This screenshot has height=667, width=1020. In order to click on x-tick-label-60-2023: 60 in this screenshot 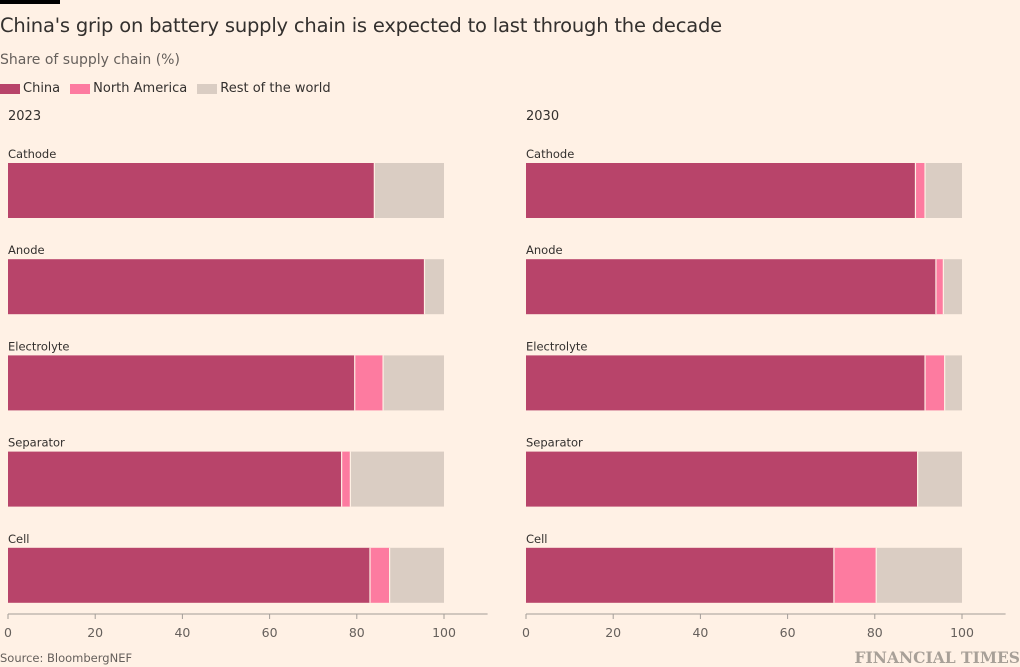, I will do `click(270, 632)`.